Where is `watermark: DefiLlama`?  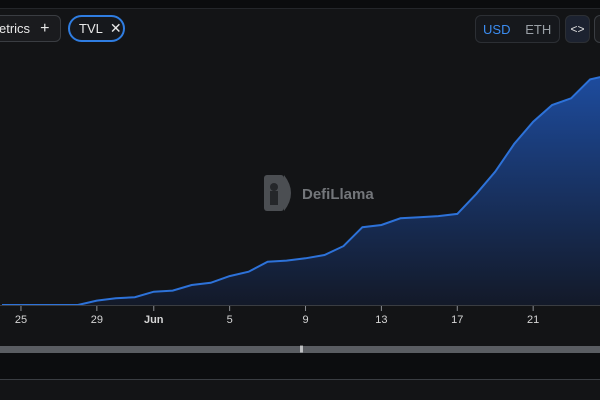 watermark: DefiLlama is located at coordinates (319, 193).